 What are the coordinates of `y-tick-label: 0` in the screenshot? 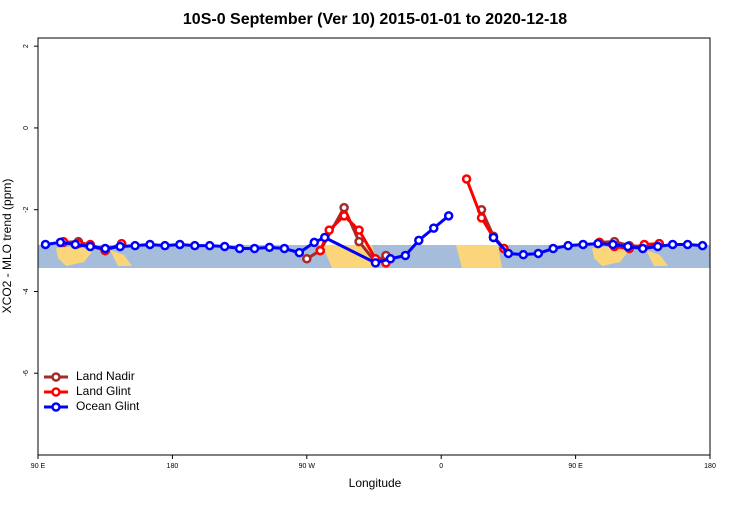 It's located at (26, 128).